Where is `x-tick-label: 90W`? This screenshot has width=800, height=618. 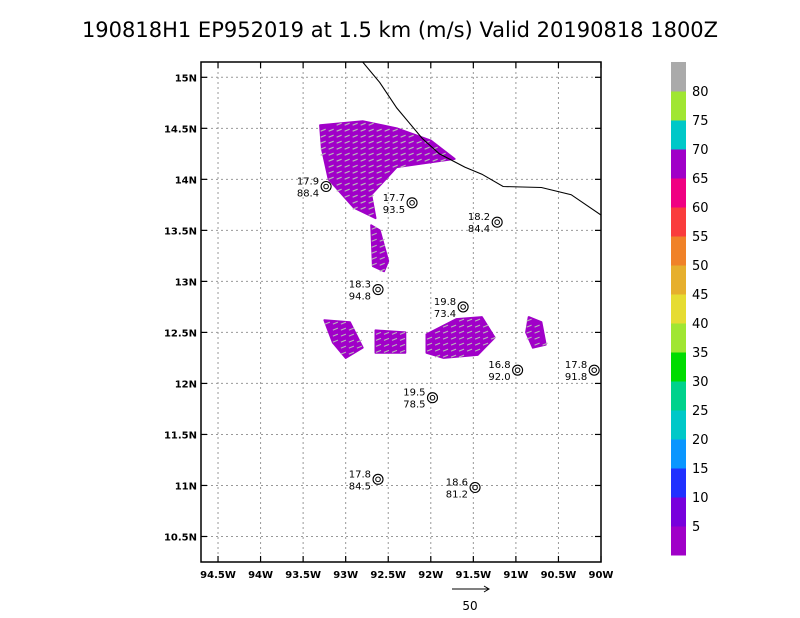 x-tick-label: 90W is located at coordinates (601, 575).